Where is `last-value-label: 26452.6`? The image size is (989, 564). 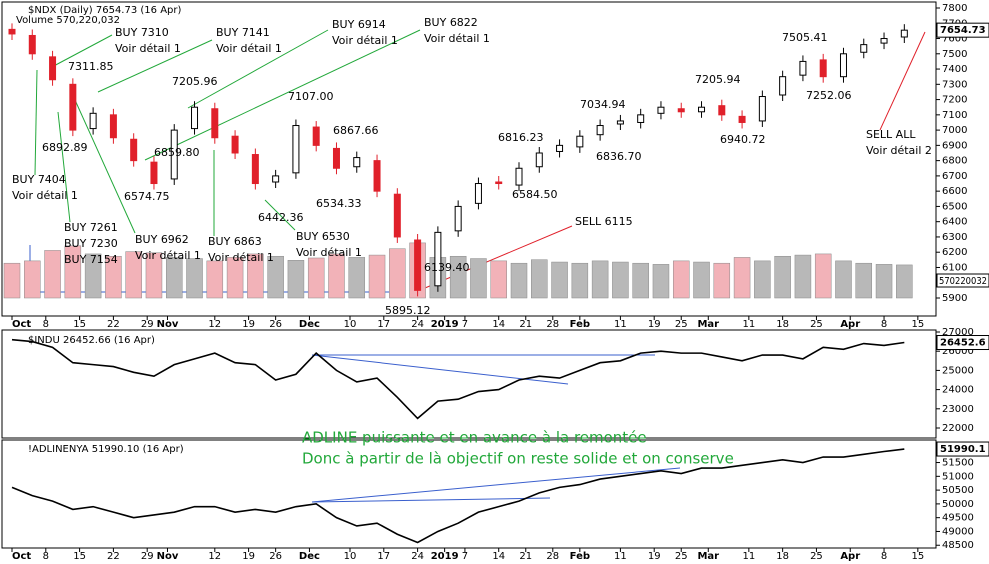
last-value-label: 26452.6 is located at coordinates (963, 343).